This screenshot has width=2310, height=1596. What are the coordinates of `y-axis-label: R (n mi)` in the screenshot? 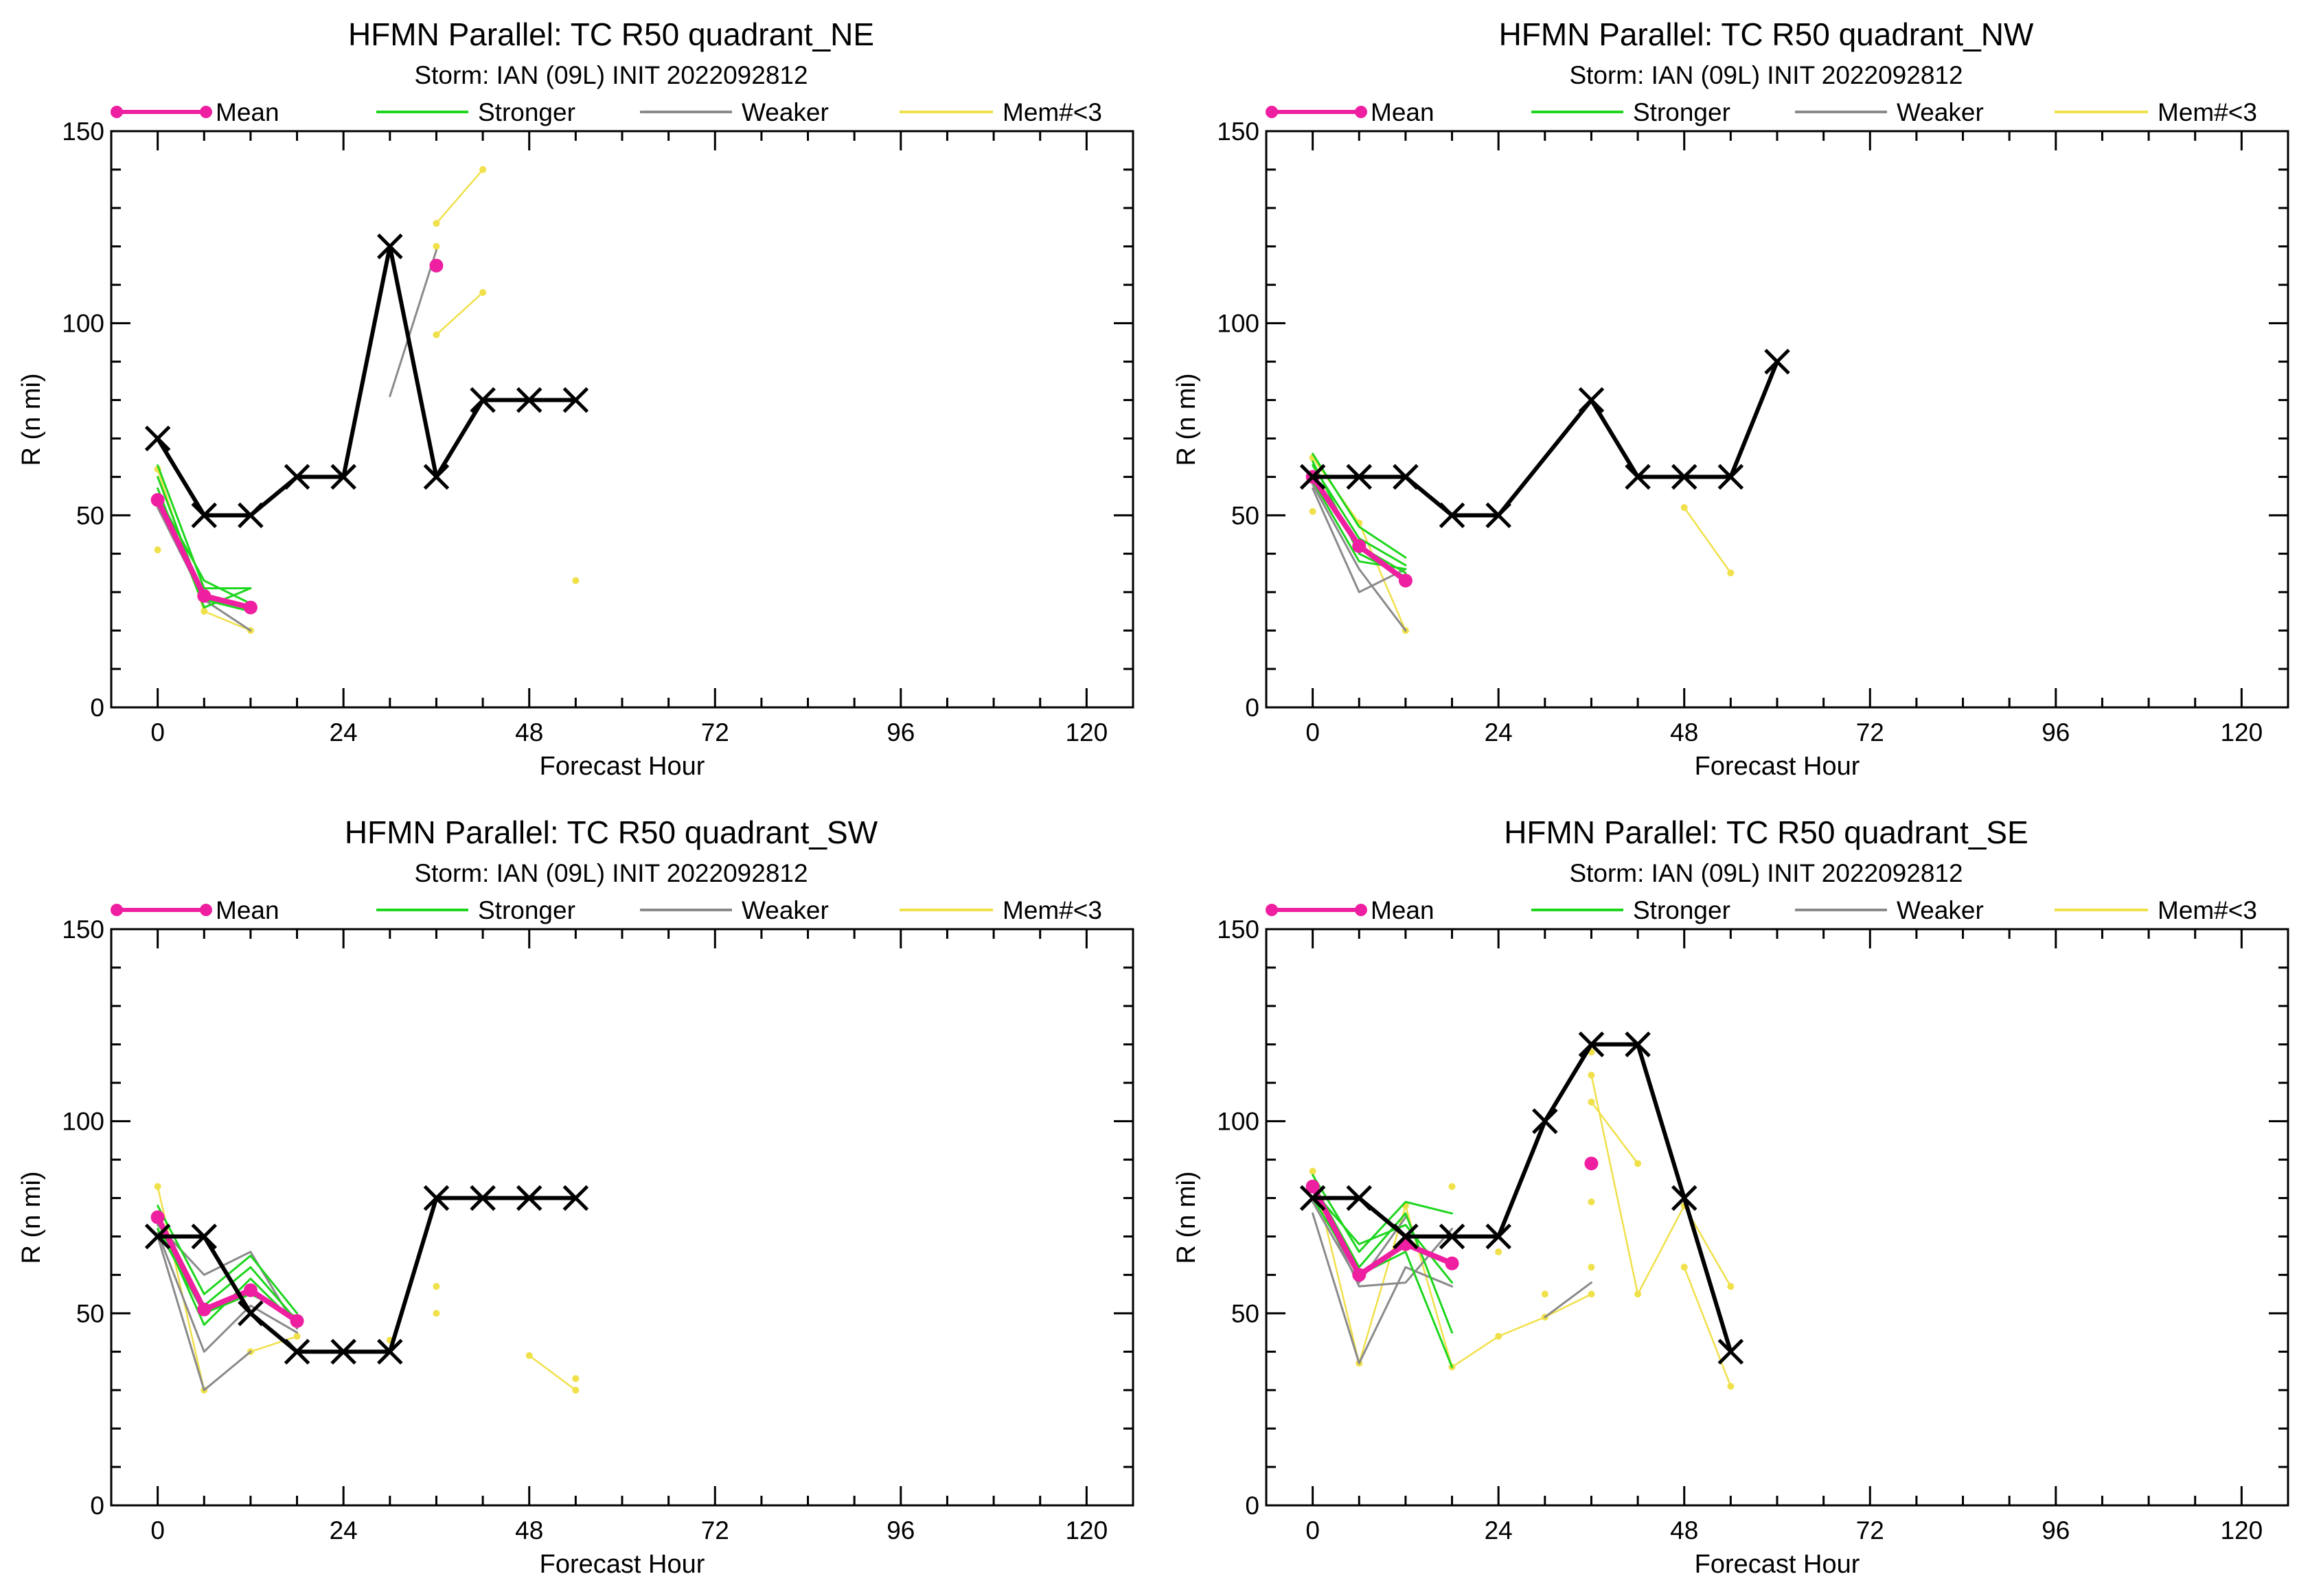 It's located at (31, 1217).